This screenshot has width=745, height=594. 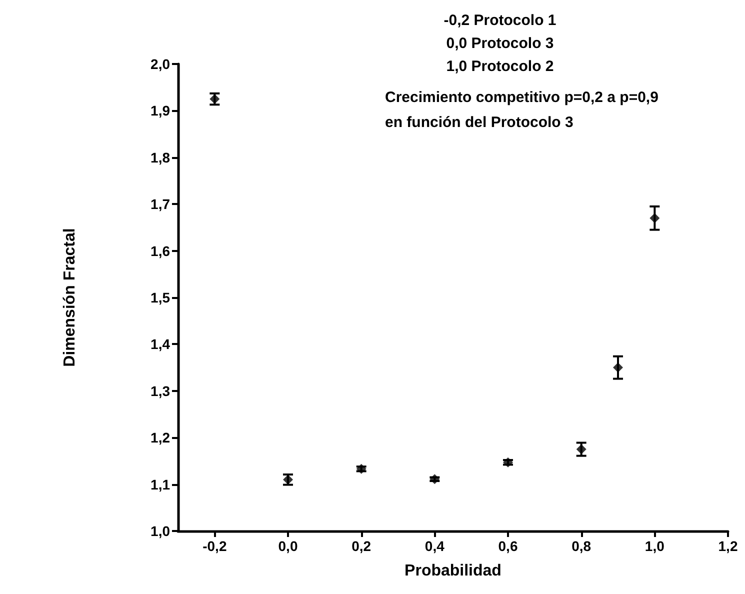 What do you see at coordinates (160, 250) in the screenshot?
I see `y-tick-label: 1,6` at bounding box center [160, 250].